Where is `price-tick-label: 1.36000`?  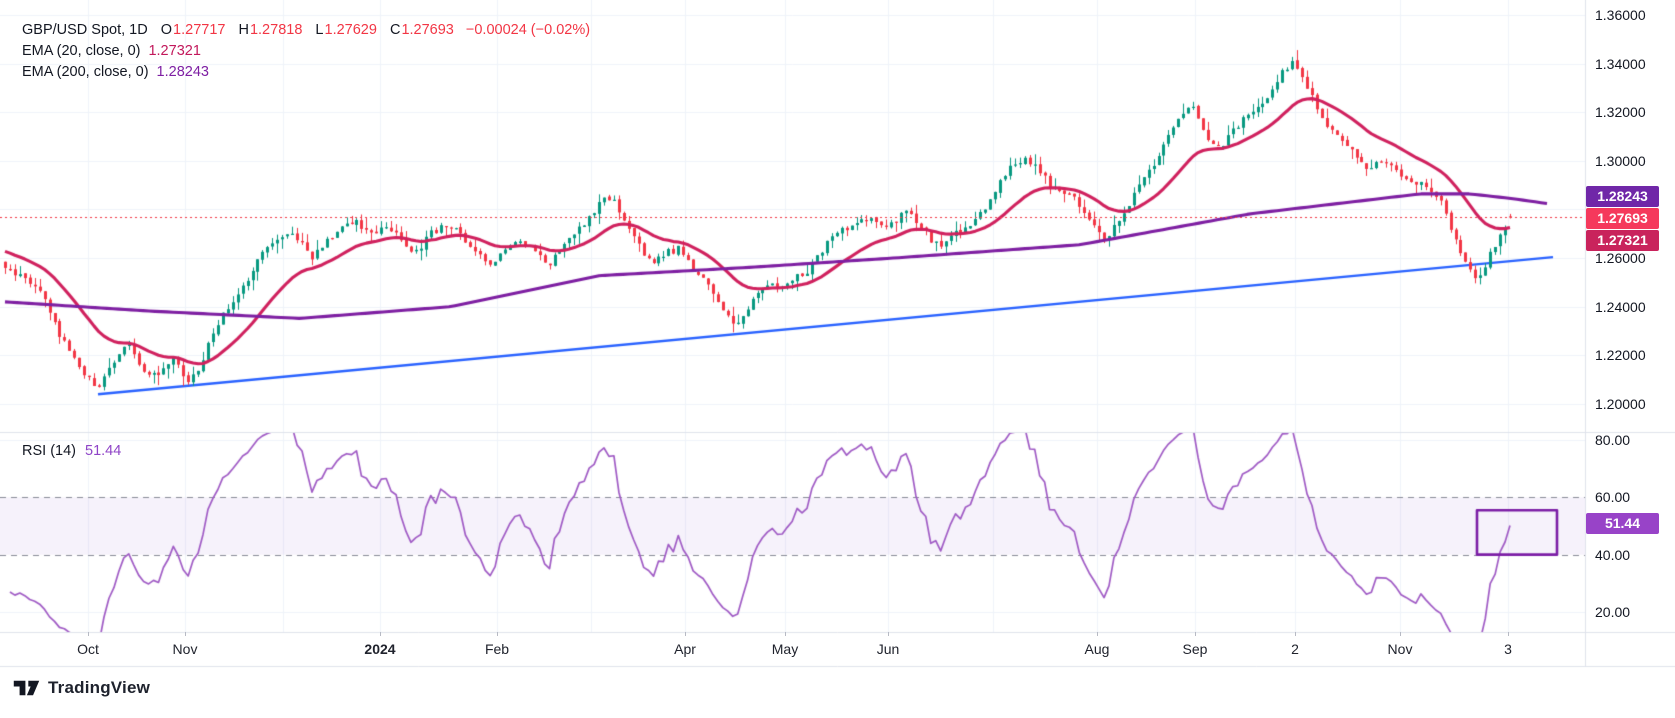 price-tick-label: 1.36000 is located at coordinates (1620, 15).